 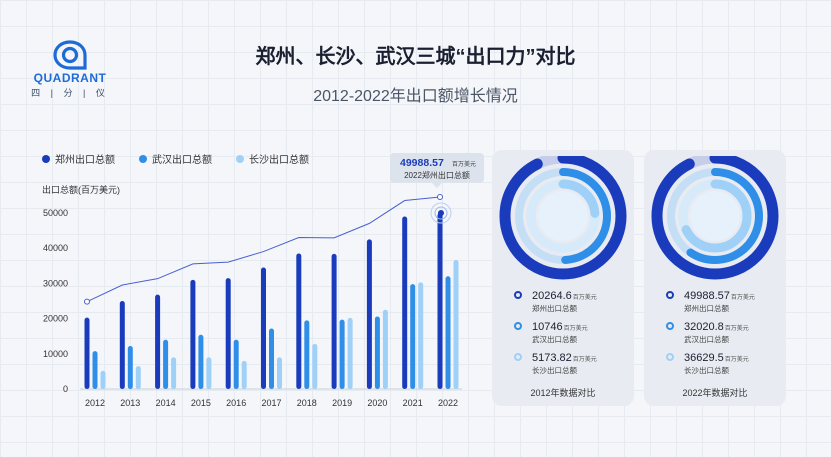 I want to click on stat-value: 49988.57, so click(x=707, y=296).